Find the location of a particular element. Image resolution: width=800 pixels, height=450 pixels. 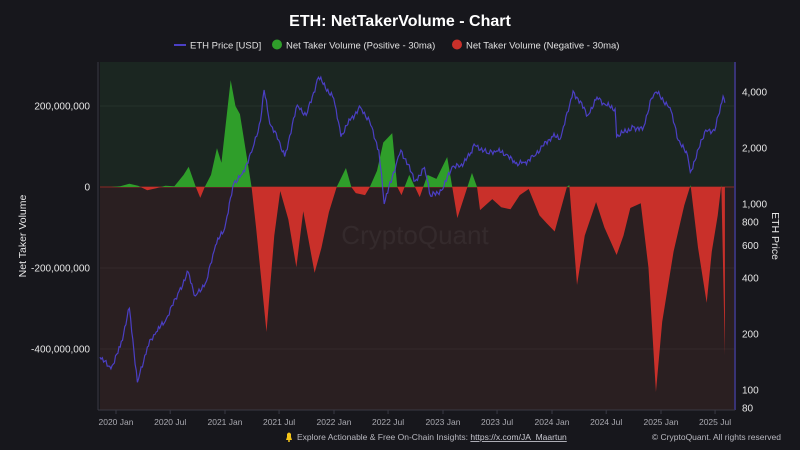

left-tick-label: 200,000,000 is located at coordinates (62, 107).